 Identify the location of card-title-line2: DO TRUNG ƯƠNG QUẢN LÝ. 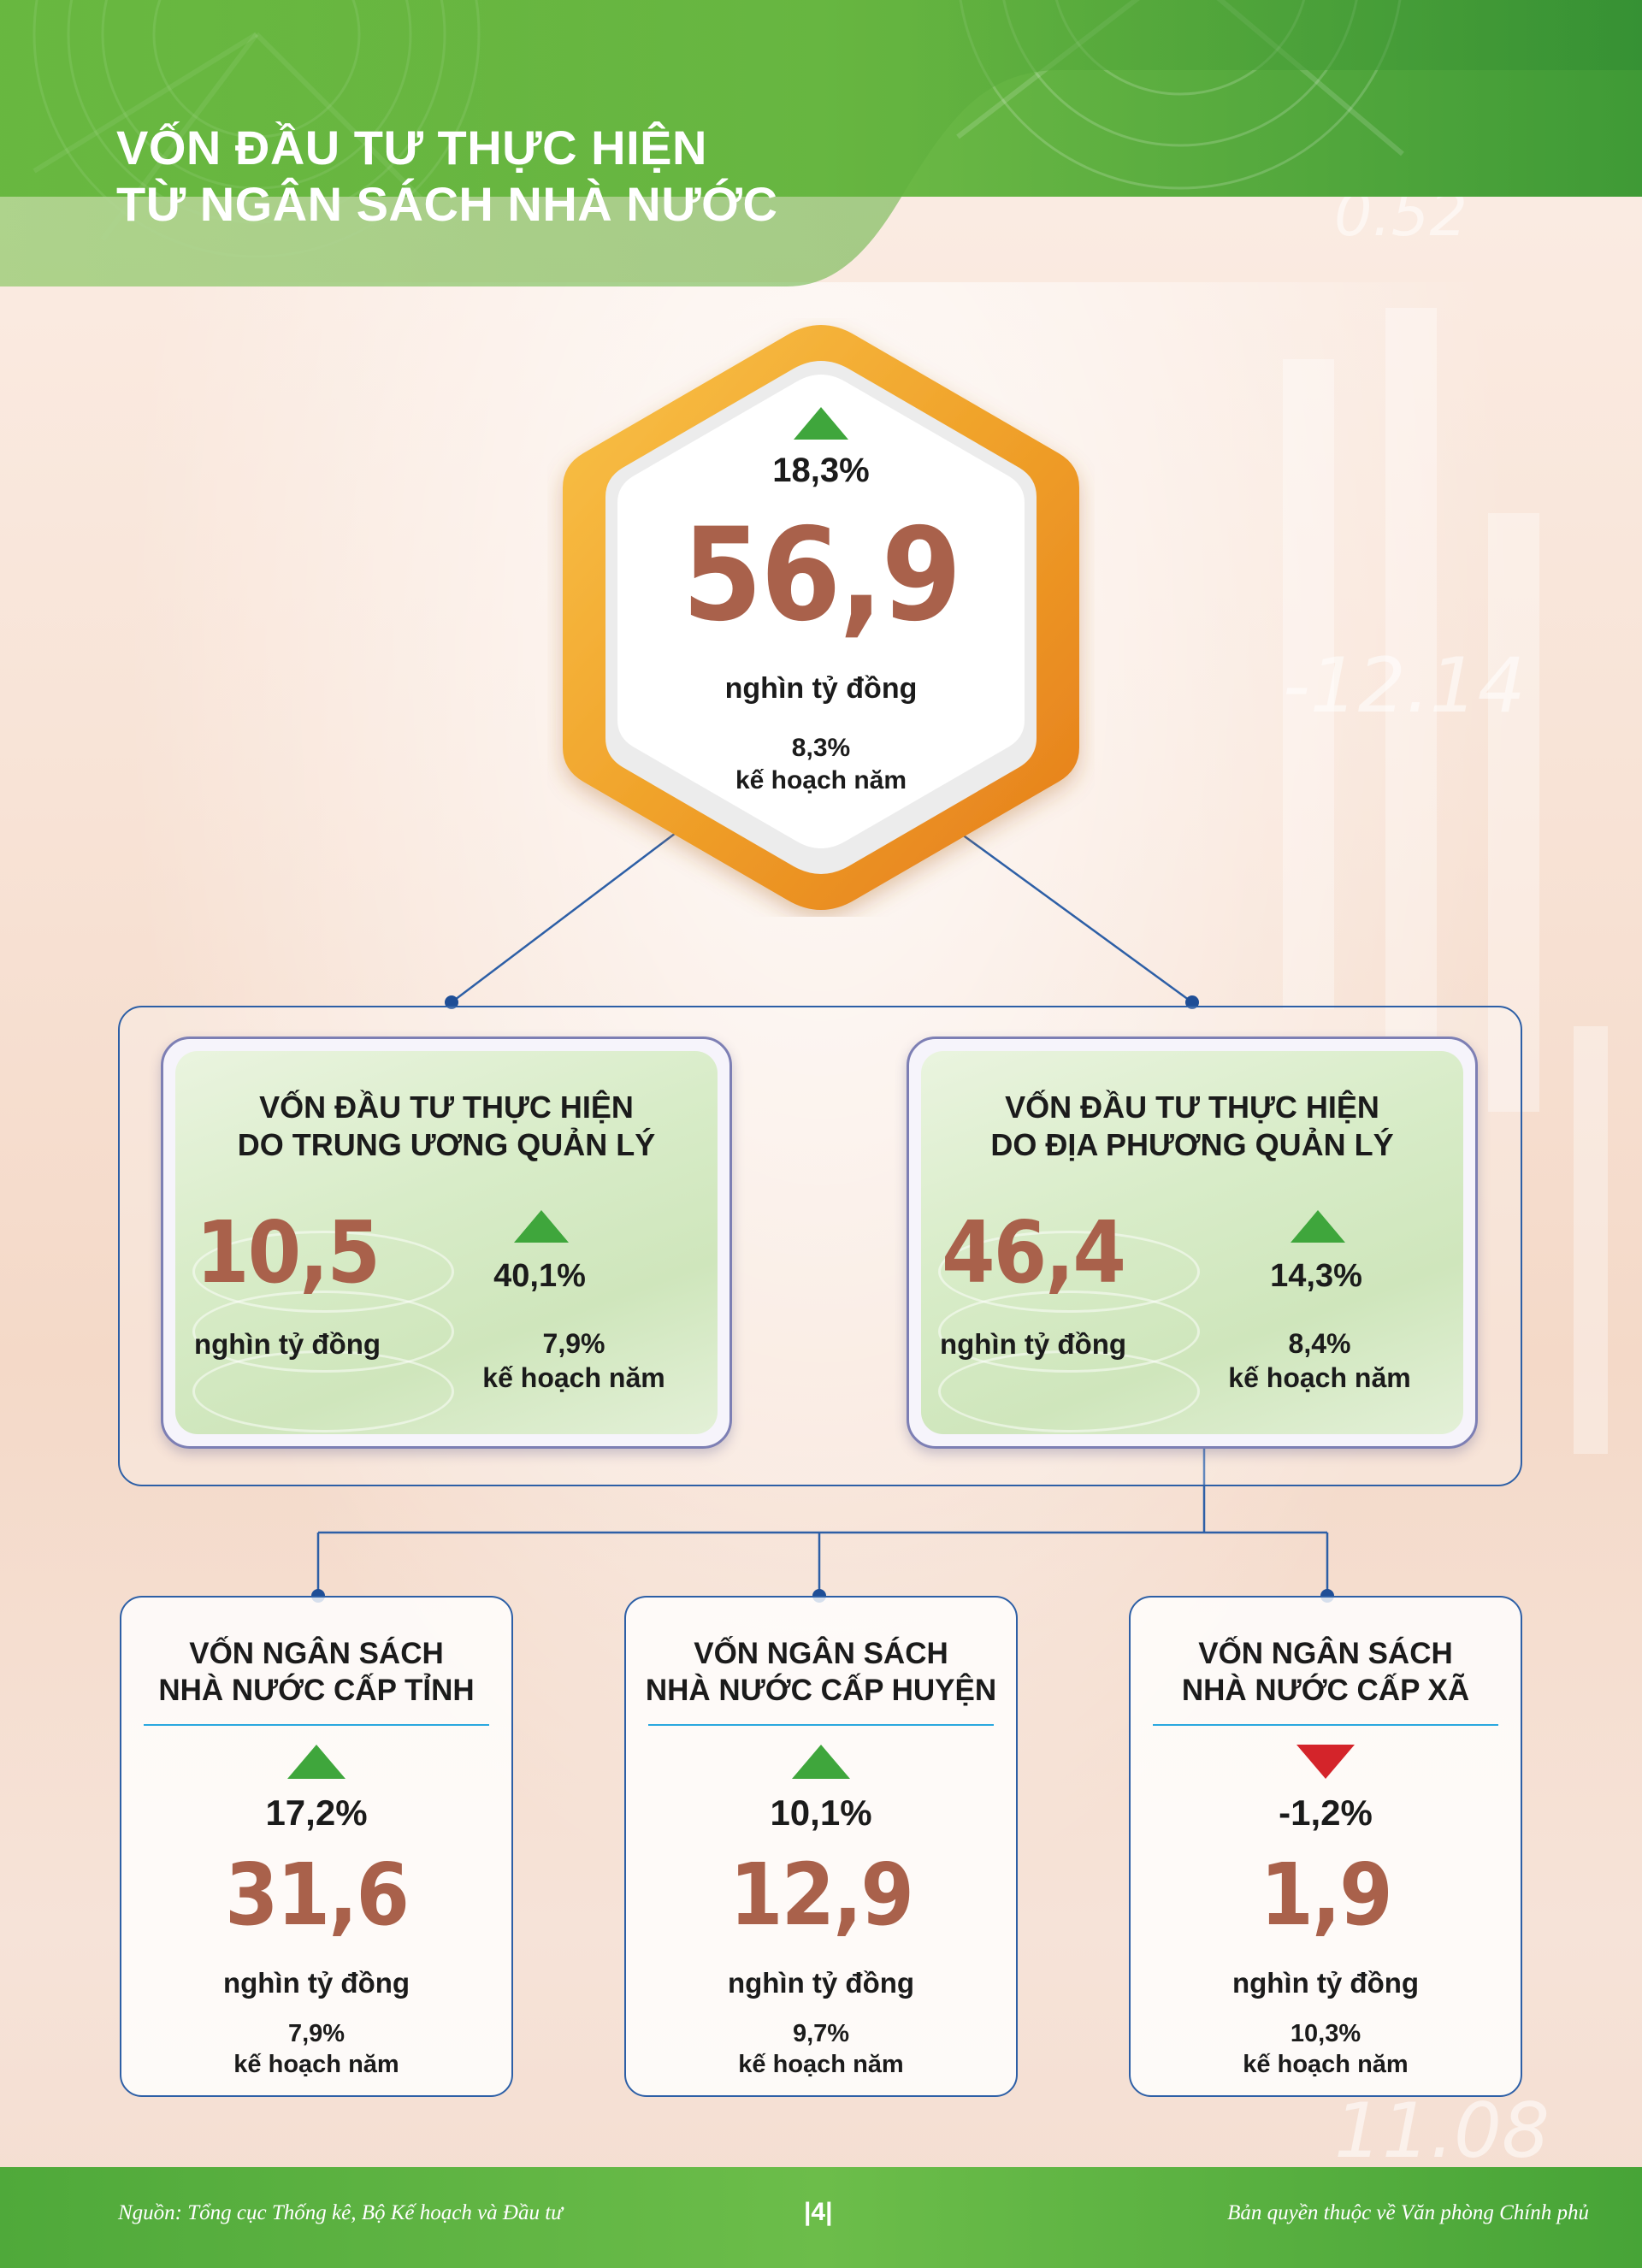
(446, 1144).